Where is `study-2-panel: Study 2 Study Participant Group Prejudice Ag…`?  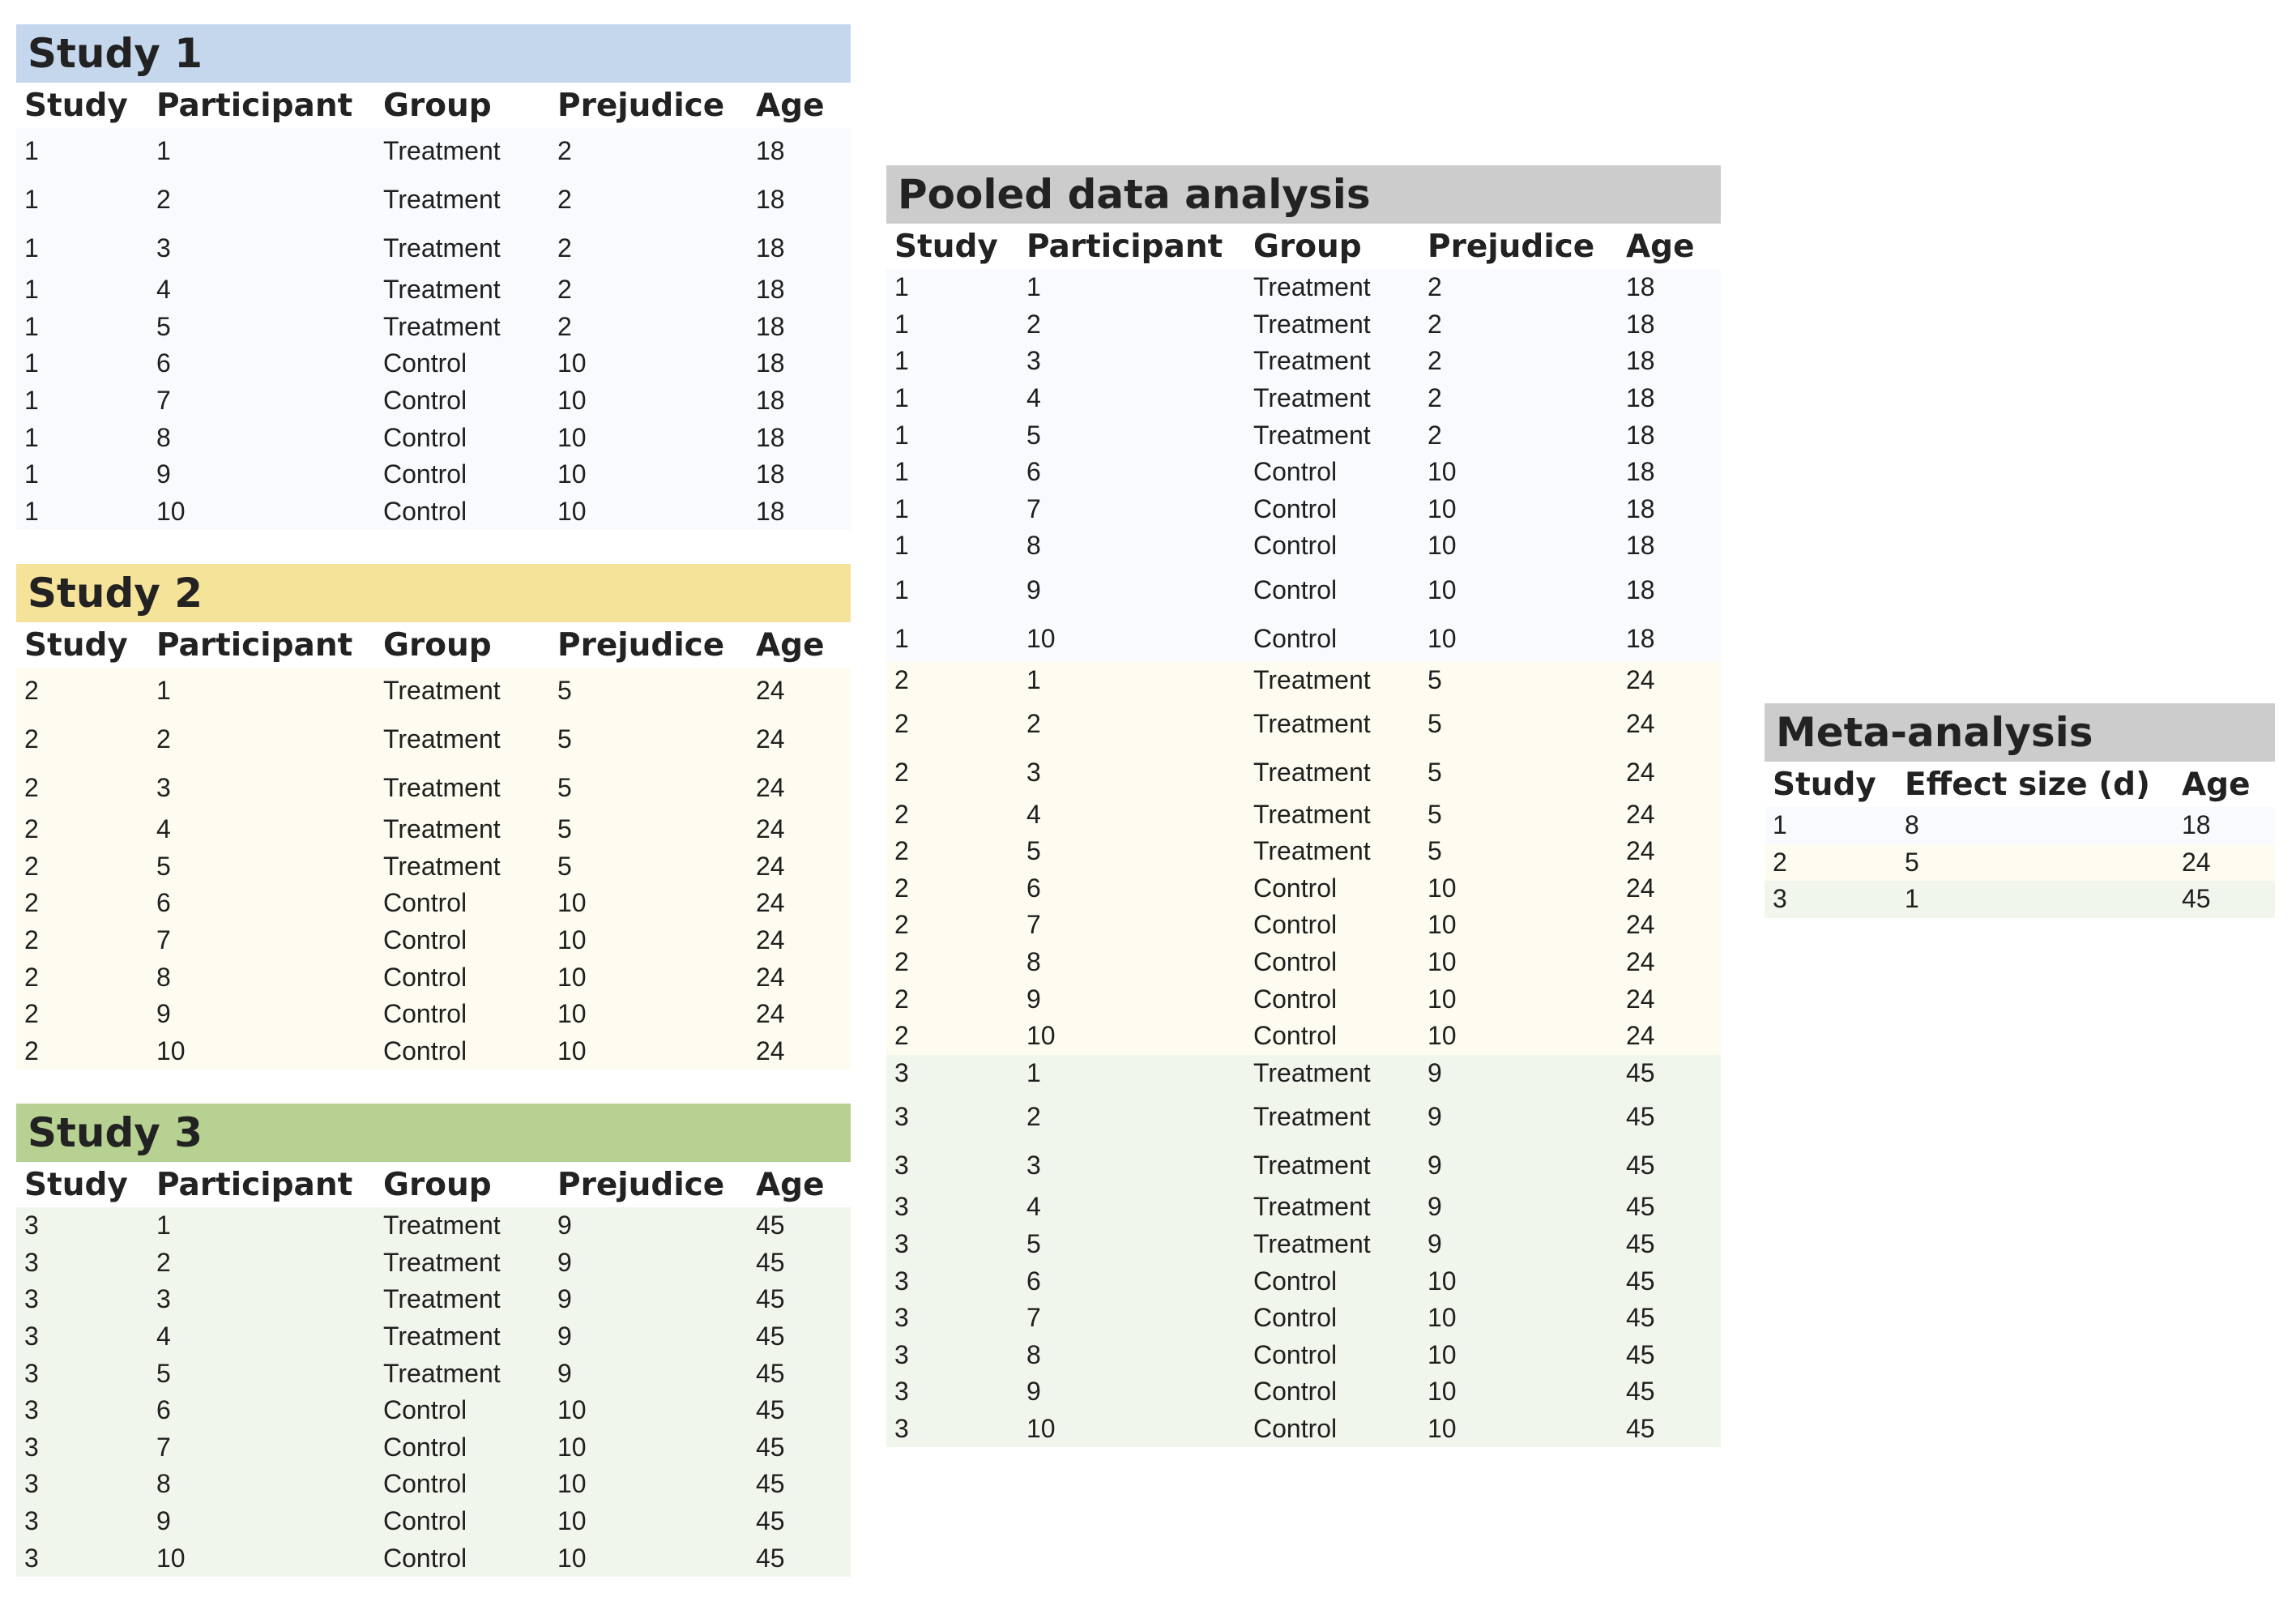 study-2-panel: Study 2 Study Participant Group Prejudice Ag… is located at coordinates (433, 817).